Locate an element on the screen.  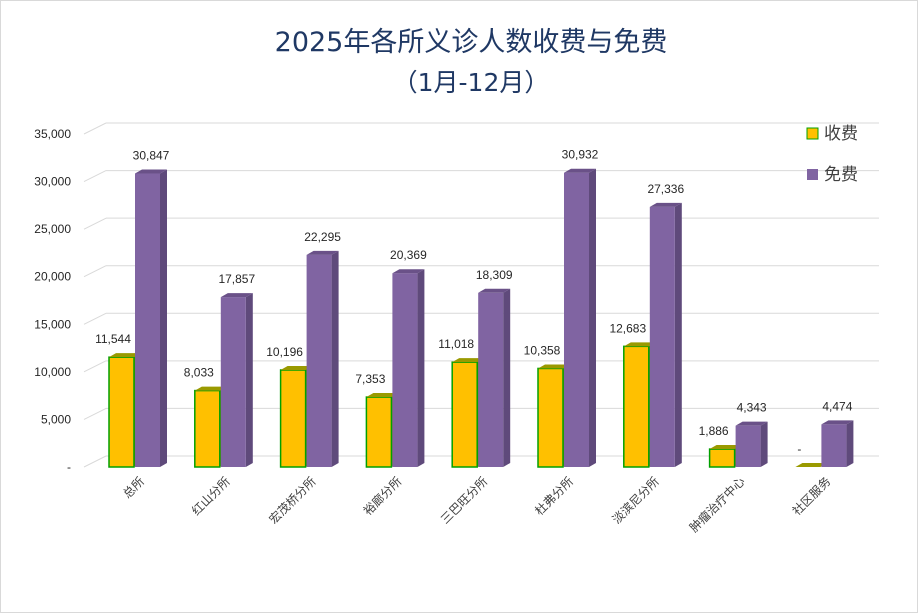
y-tick-label: 35,000 is located at coordinates (52, 134).